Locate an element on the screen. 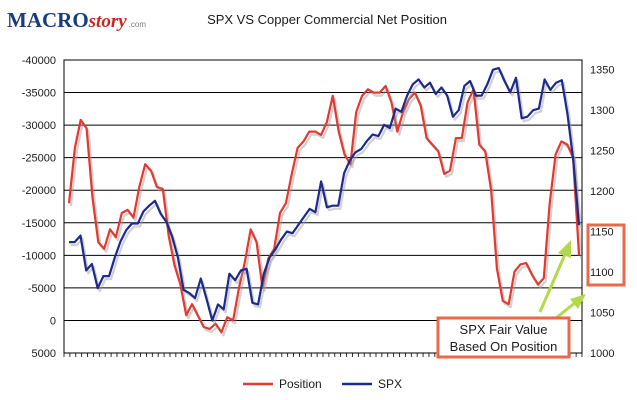 This screenshot has height=400, width=637. left-tick-label: -35000 is located at coordinates (39, 94).